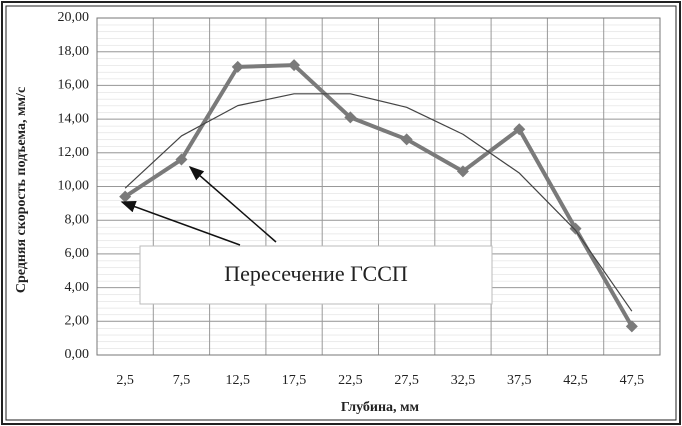 This screenshot has width=682, height=426. I want to click on x-tick-label: 17,5, so click(294, 380).